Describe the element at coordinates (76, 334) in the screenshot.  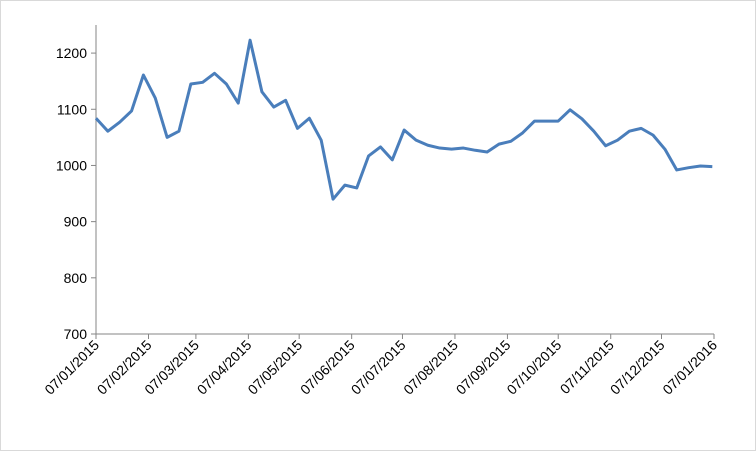
I see `y-tick-label: 700` at that location.